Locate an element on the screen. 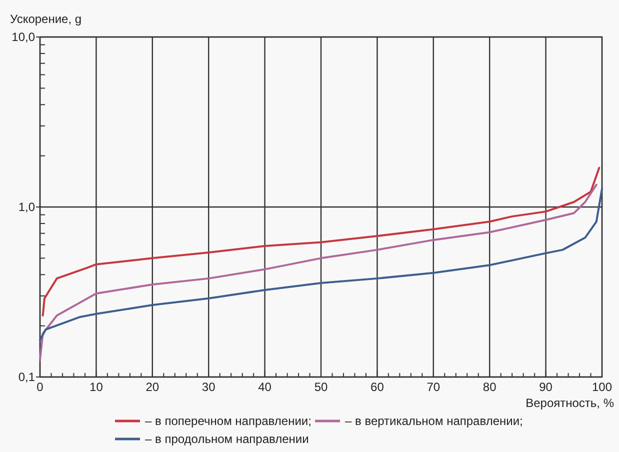 The image size is (619, 452). legend-label: – в продольном направлении is located at coordinates (227, 439).